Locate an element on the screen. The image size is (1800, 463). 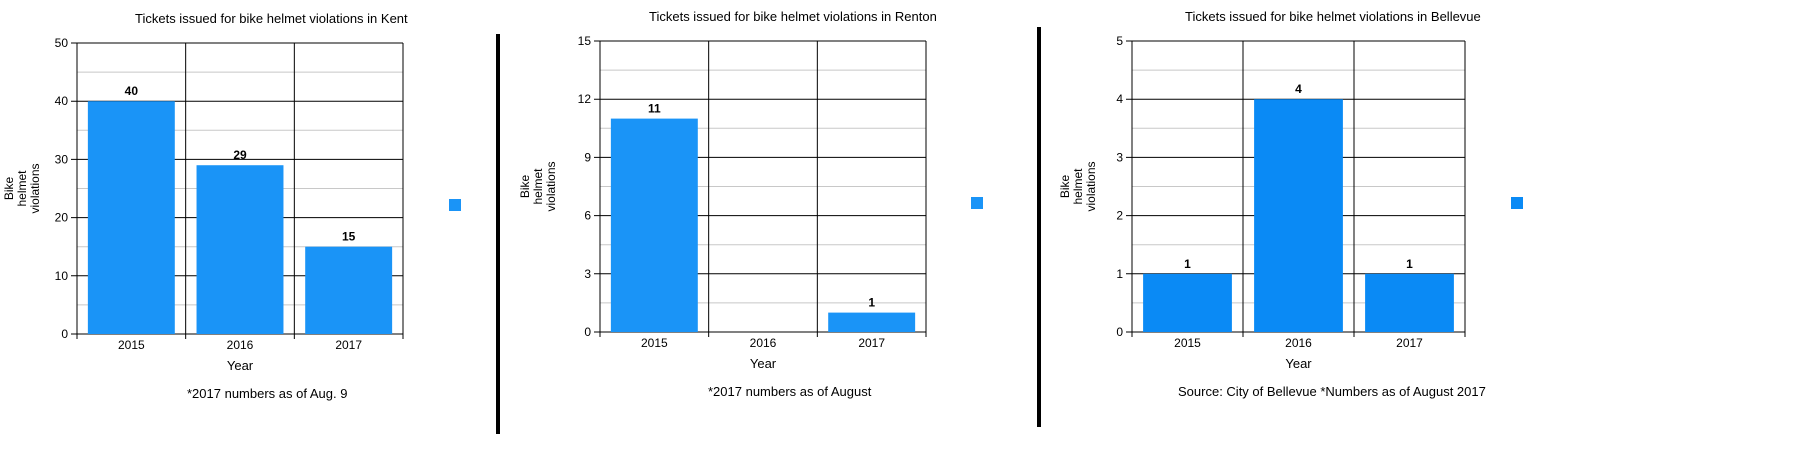
chart-note: *2017 numbers as of Aug. 9 is located at coordinates (267, 393).